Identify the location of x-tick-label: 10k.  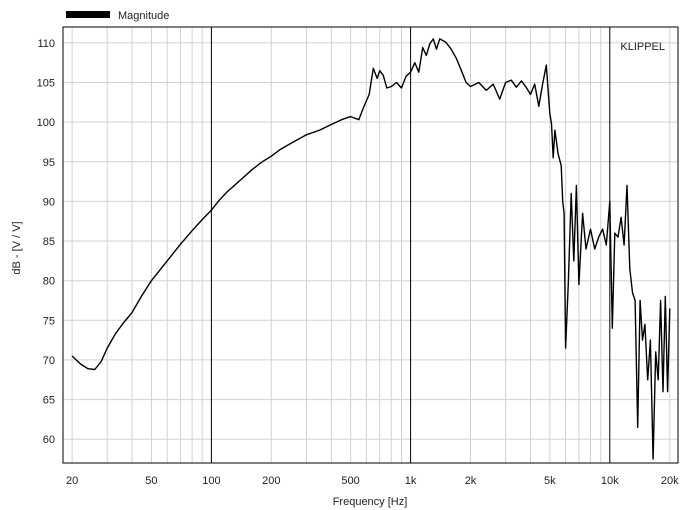
(610, 481).